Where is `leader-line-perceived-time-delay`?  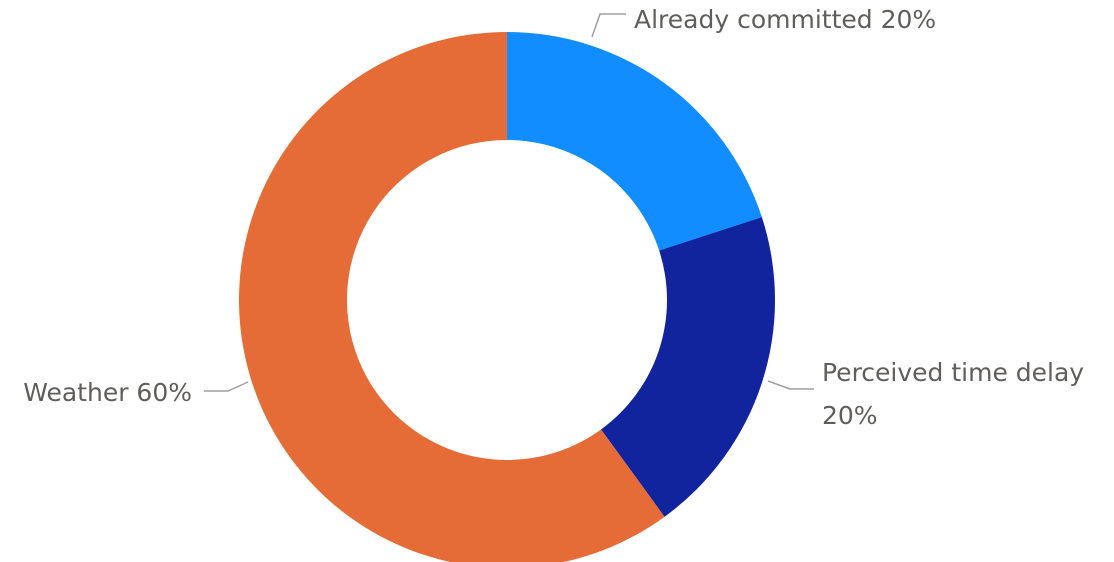
leader-line-perceived-time-delay is located at coordinates (790, 385).